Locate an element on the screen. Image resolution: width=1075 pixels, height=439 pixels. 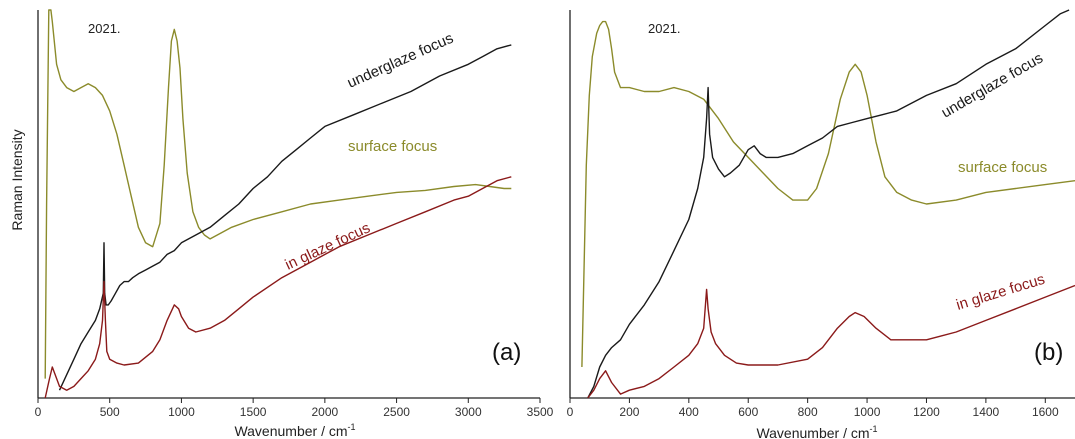
x-tick-label-b: 600 is located at coordinates (748, 412).